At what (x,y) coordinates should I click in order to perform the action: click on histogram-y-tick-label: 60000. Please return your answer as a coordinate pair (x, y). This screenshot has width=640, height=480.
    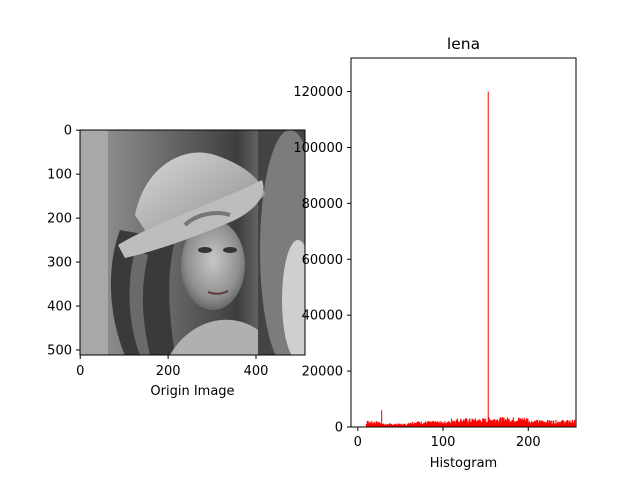
    Looking at the image, I should click on (322, 260).